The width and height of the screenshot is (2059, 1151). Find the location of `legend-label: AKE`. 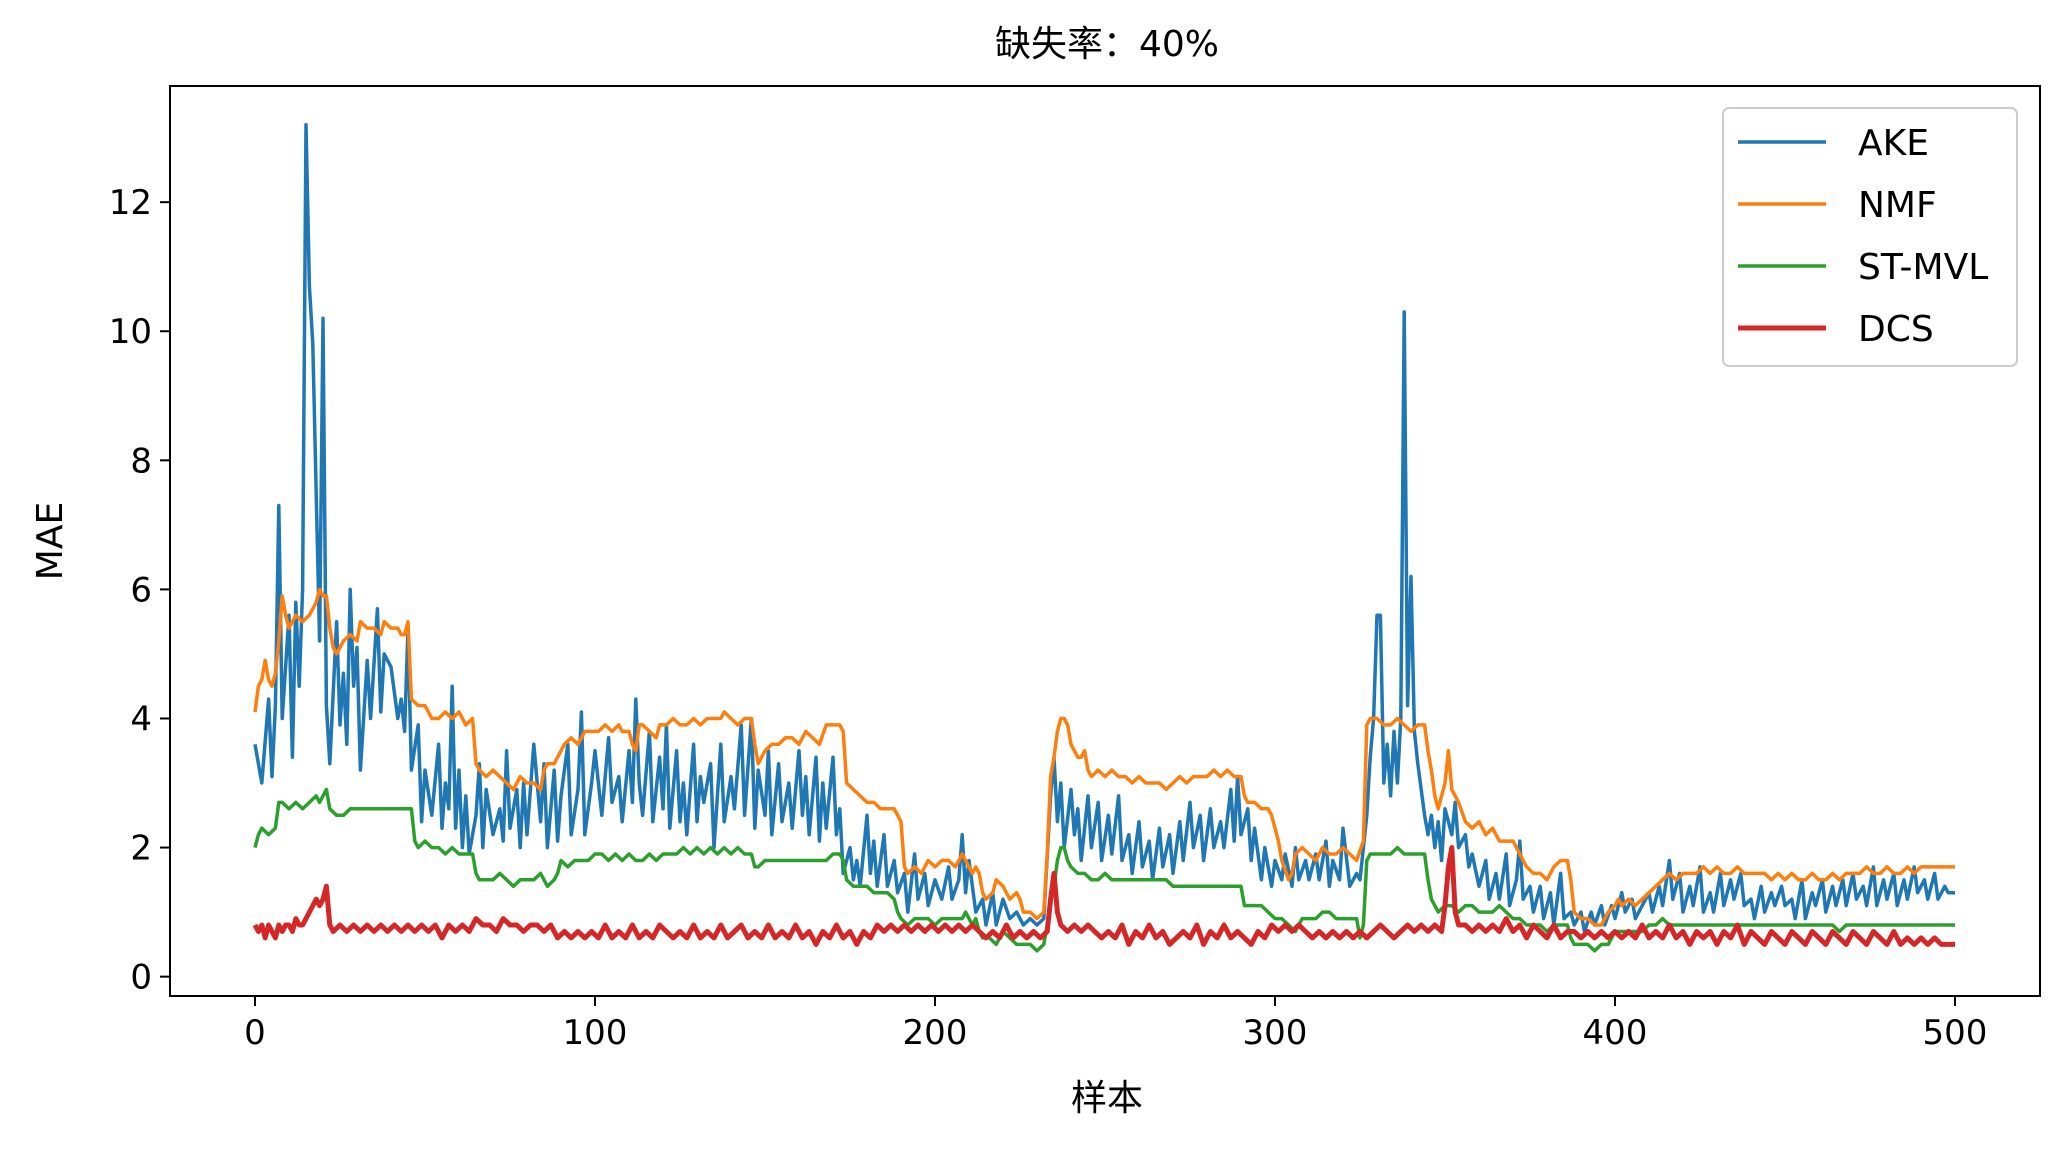

legend-label: AKE is located at coordinates (1893, 143).